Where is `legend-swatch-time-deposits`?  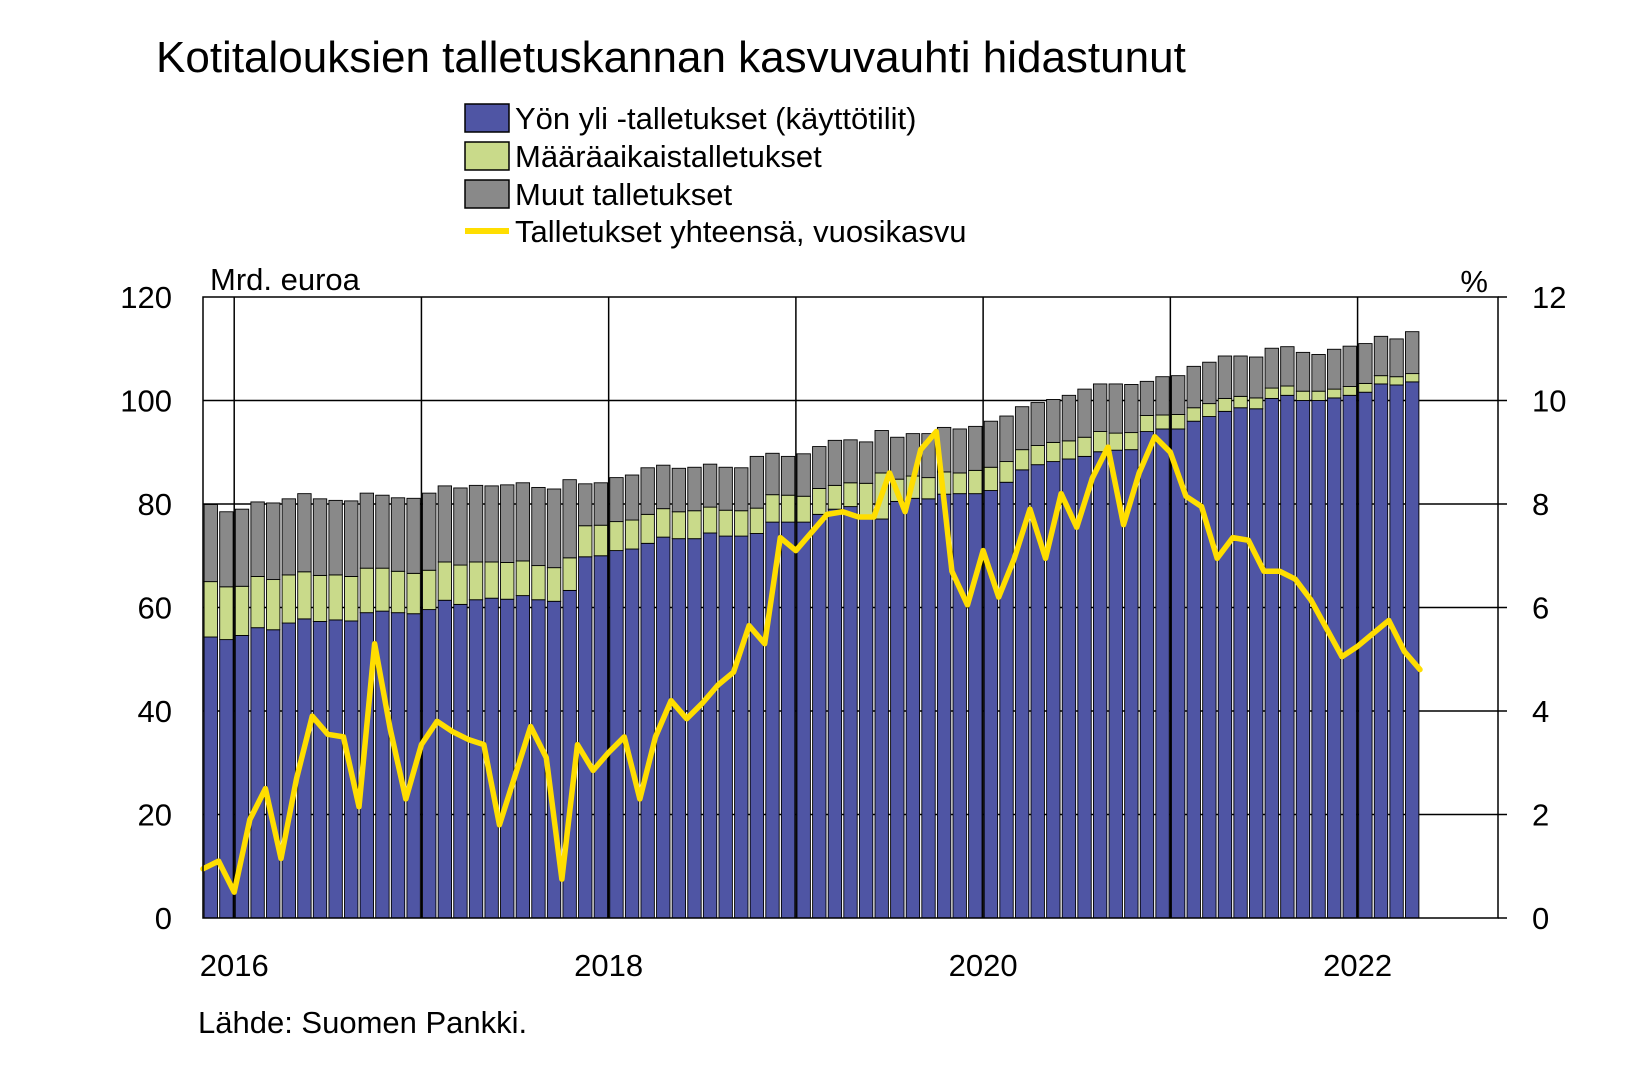
legend-swatch-time-deposits is located at coordinates (487, 156).